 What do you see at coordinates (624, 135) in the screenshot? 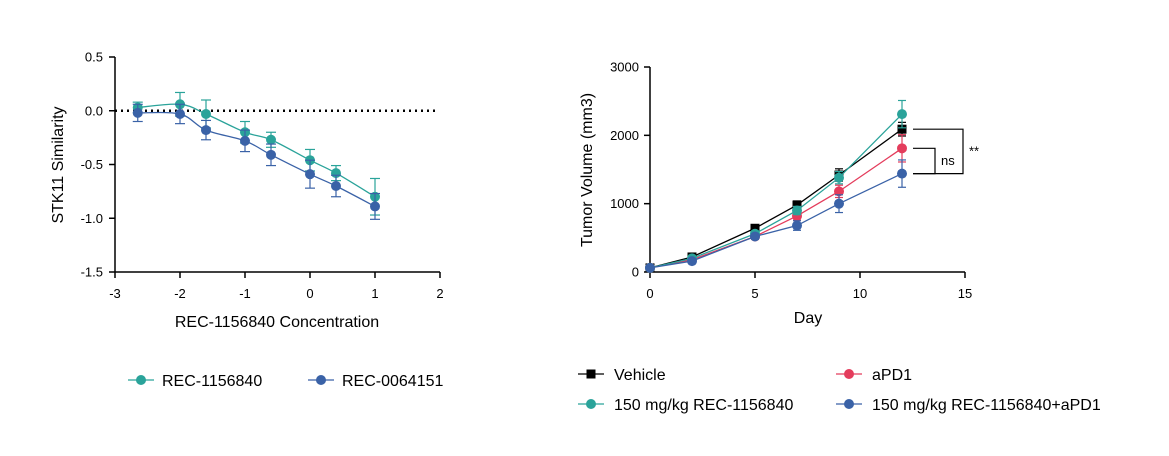
I see `y-tick-label: 2000` at bounding box center [624, 135].